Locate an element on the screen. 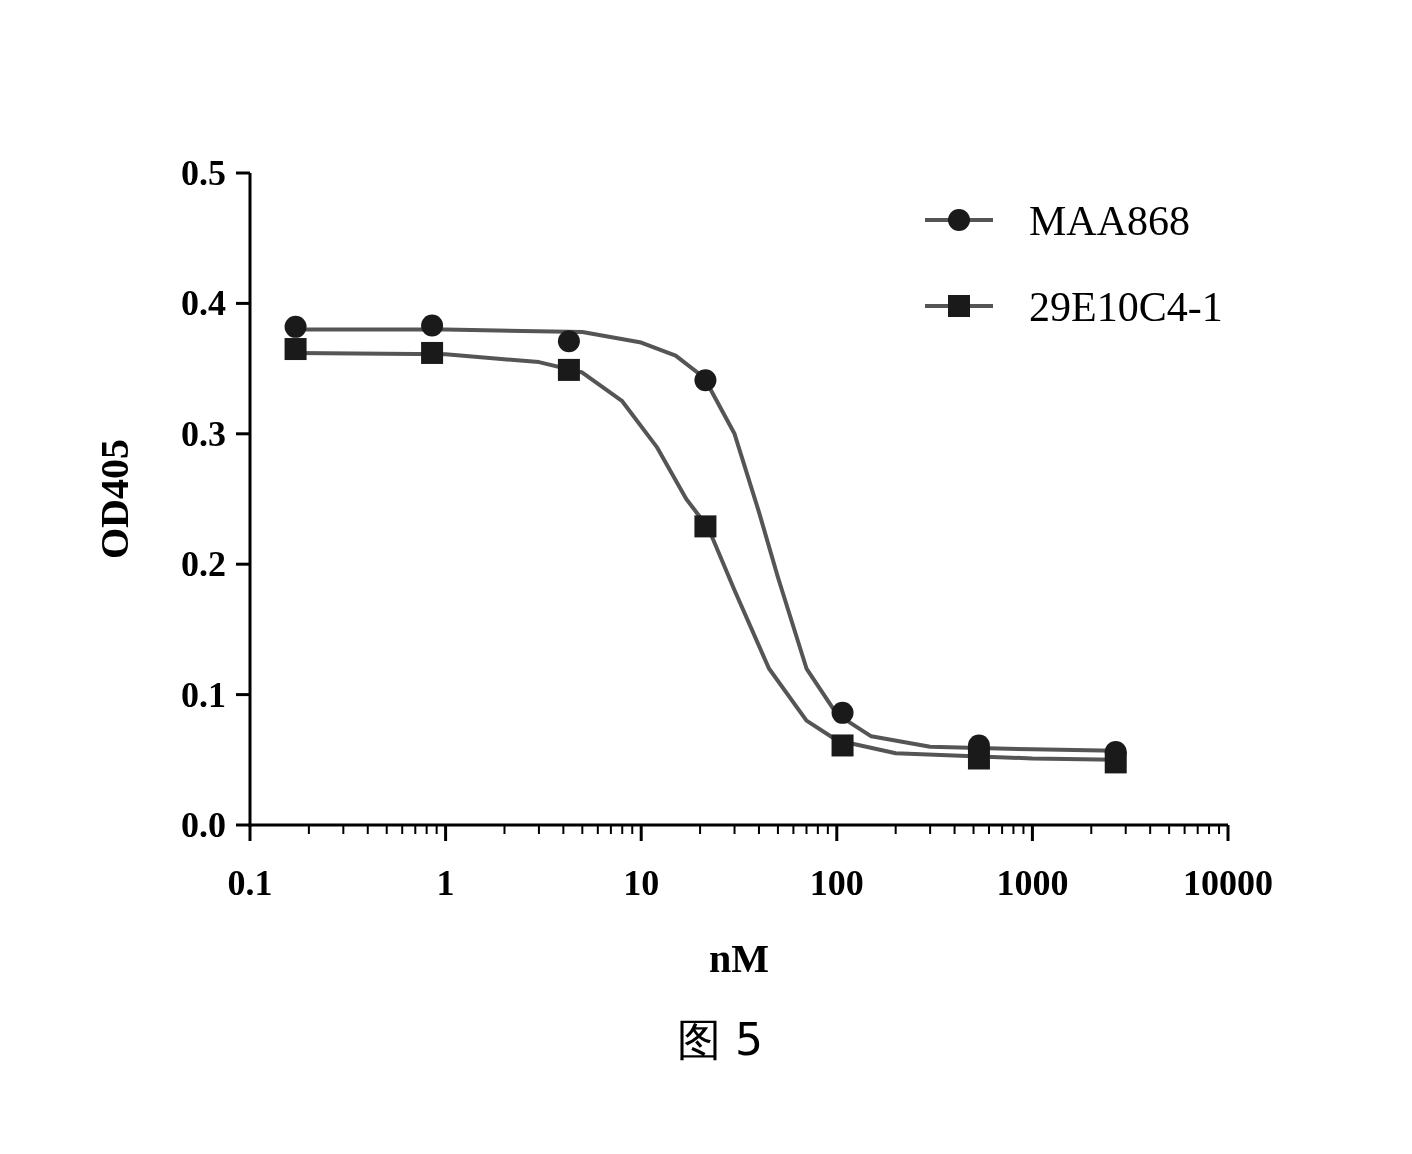 Image resolution: width=1412 pixels, height=1154 pixels. x-tick-label: 1000 is located at coordinates (1032, 883).